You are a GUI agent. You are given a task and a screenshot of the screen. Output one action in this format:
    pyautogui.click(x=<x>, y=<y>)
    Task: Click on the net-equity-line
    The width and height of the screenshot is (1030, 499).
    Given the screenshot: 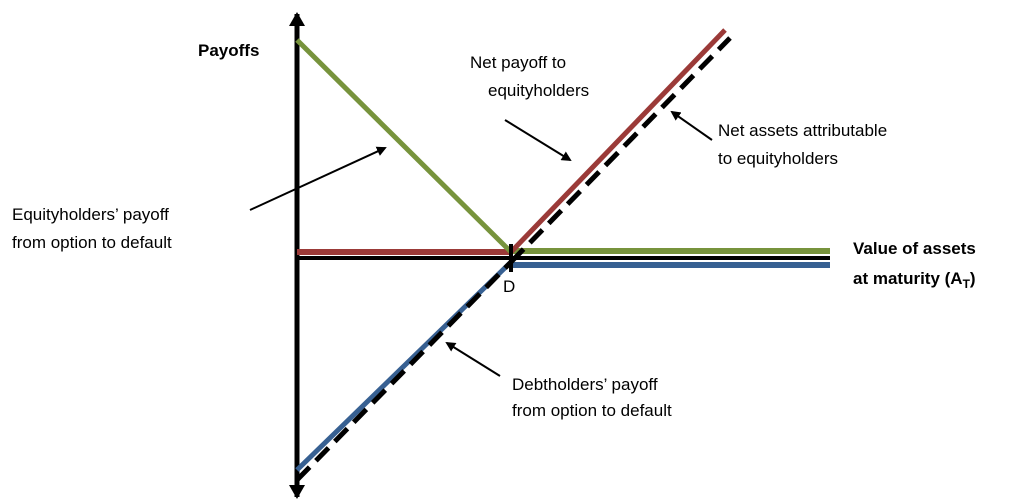 What is the action you would take?
    pyautogui.click(x=618, y=141)
    